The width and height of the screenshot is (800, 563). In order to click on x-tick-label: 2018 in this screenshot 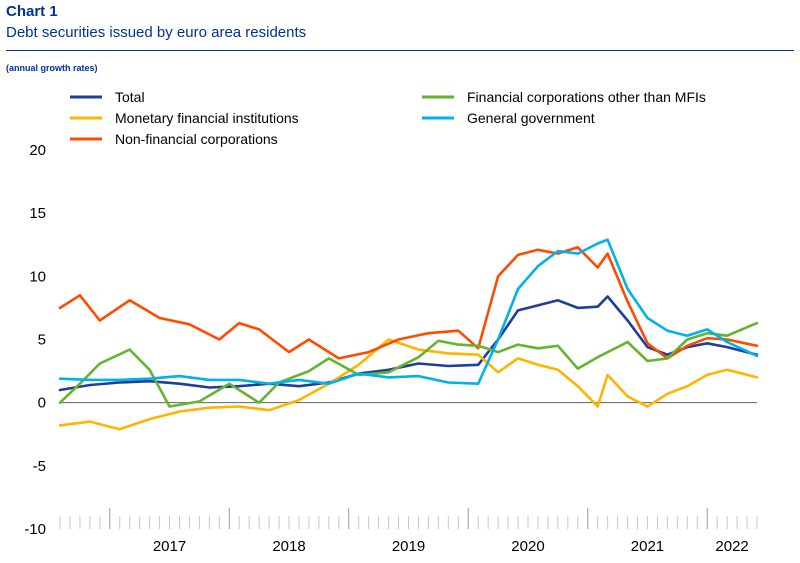, I will do `click(288, 546)`.